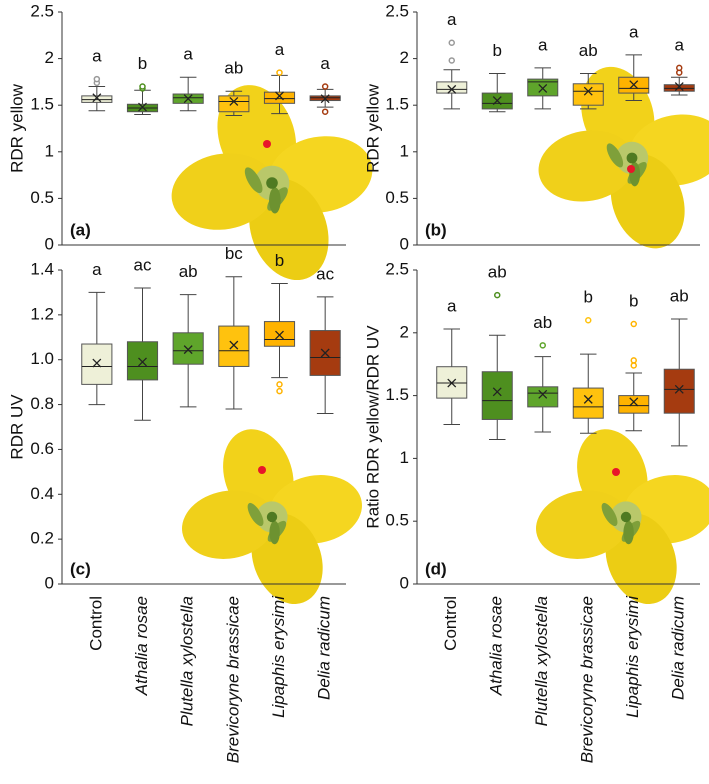 This screenshot has height=784, width=709. What do you see at coordinates (42, 538) in the screenshot?
I see `y-tick-label: 0.2` at bounding box center [42, 538].